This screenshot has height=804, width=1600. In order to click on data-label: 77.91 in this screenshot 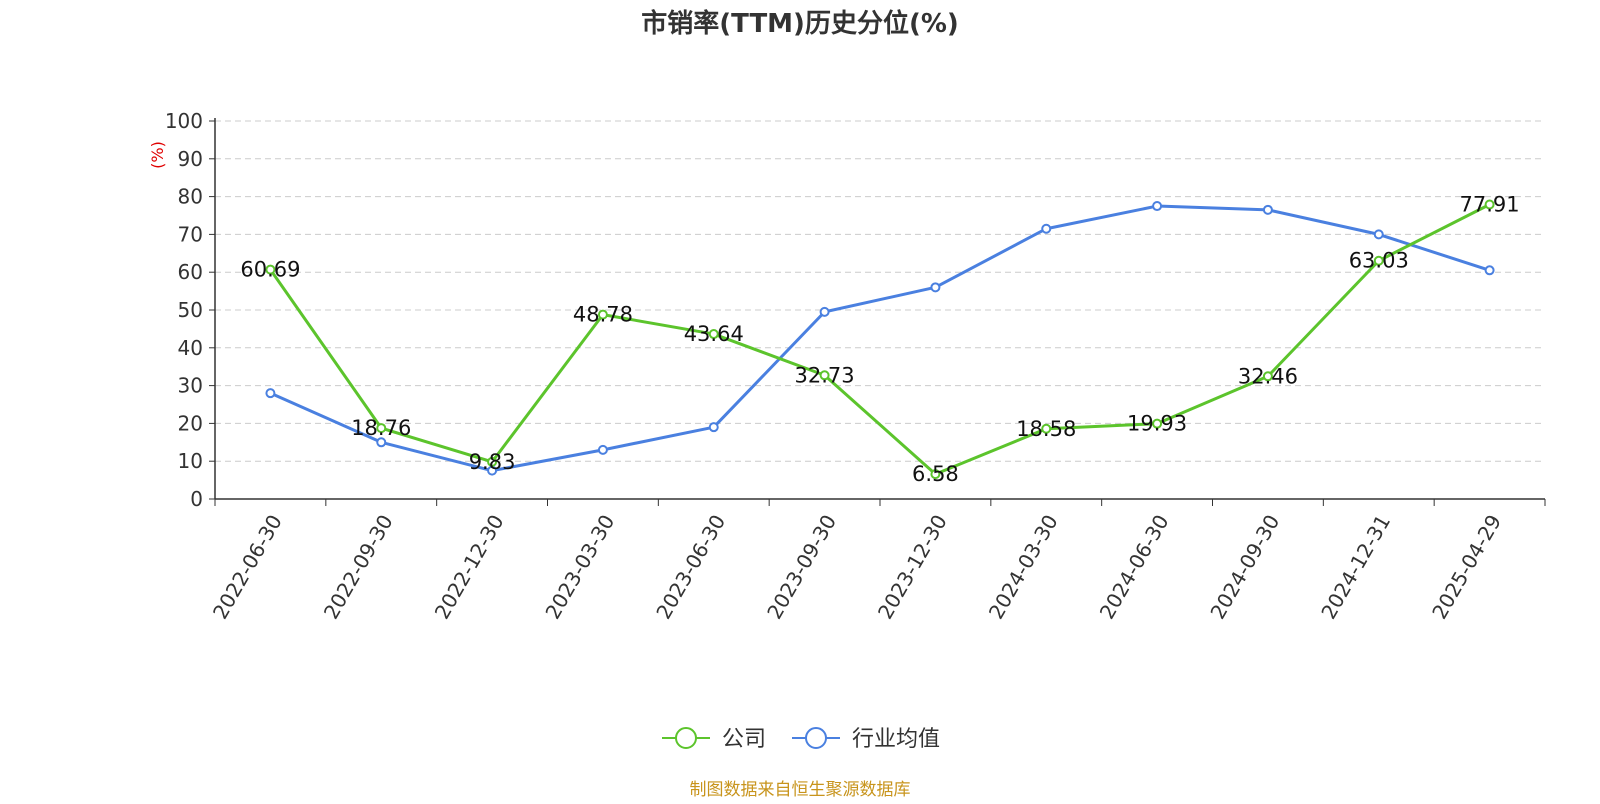, I will do `click(1490, 205)`.